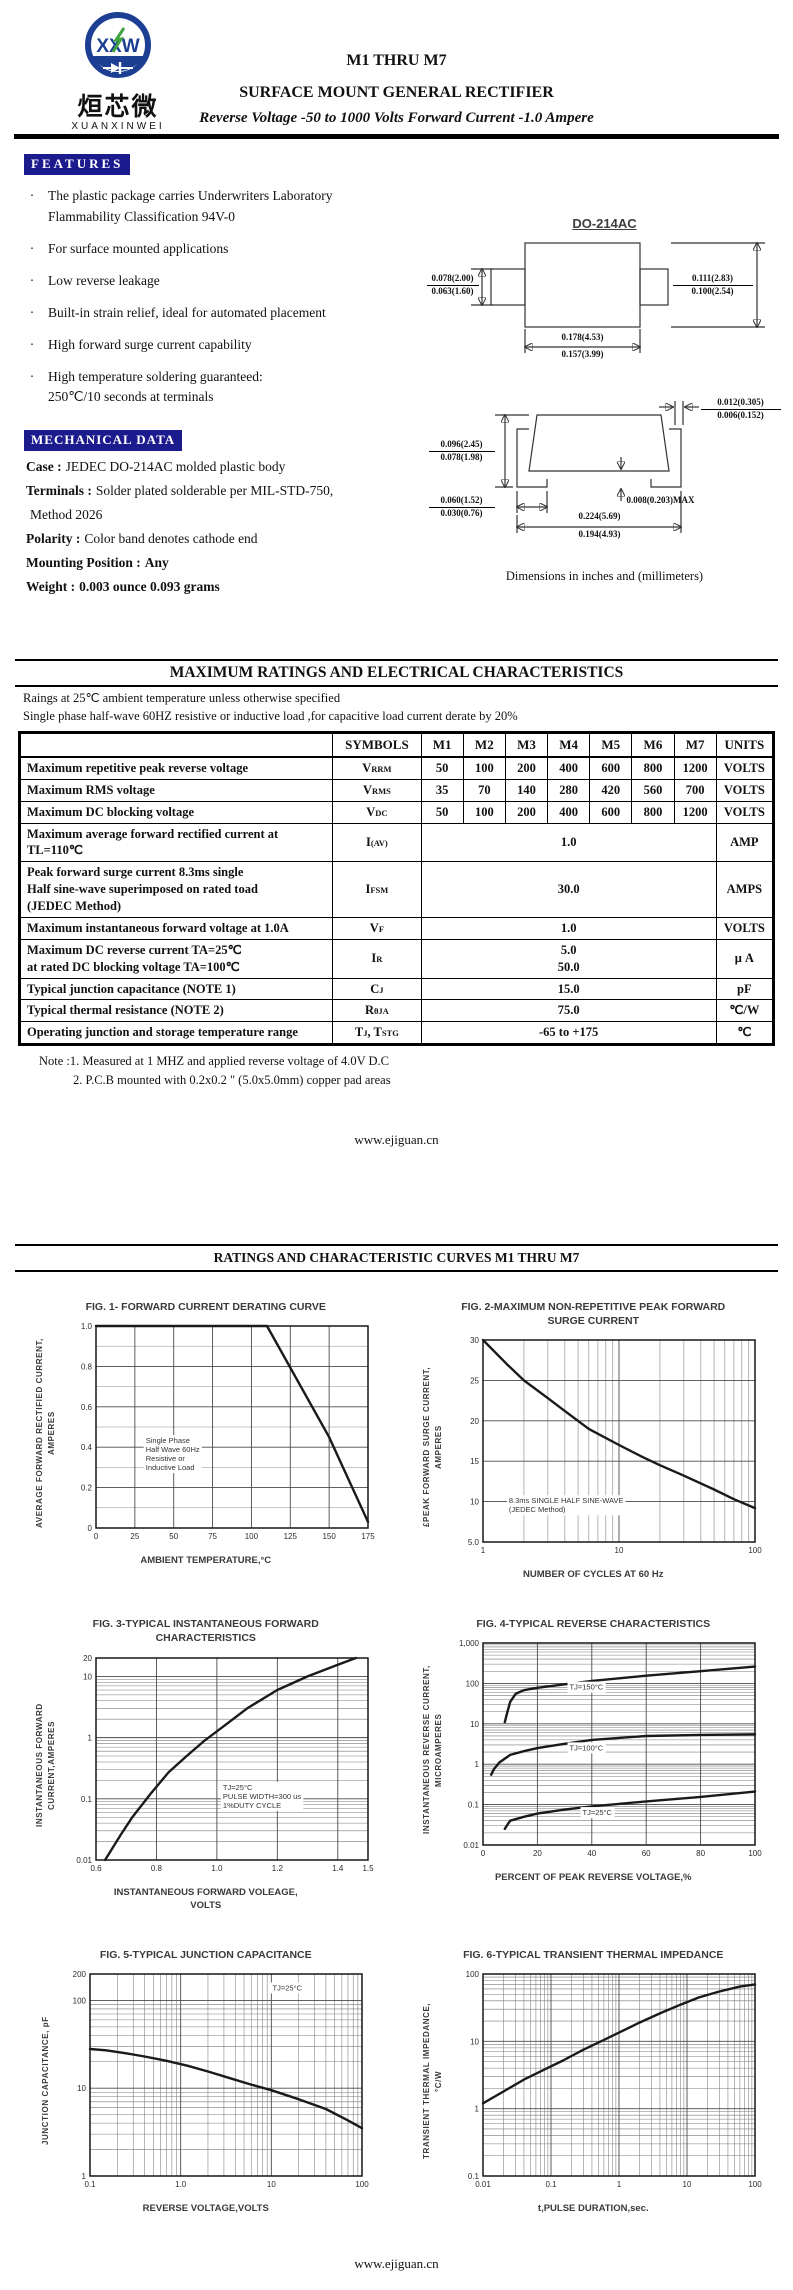 Image resolution: width=793 pixels, height=2290 pixels. Describe the element at coordinates (604, 374) in the screenshot. I see `package-column: DO-214AC` at that location.